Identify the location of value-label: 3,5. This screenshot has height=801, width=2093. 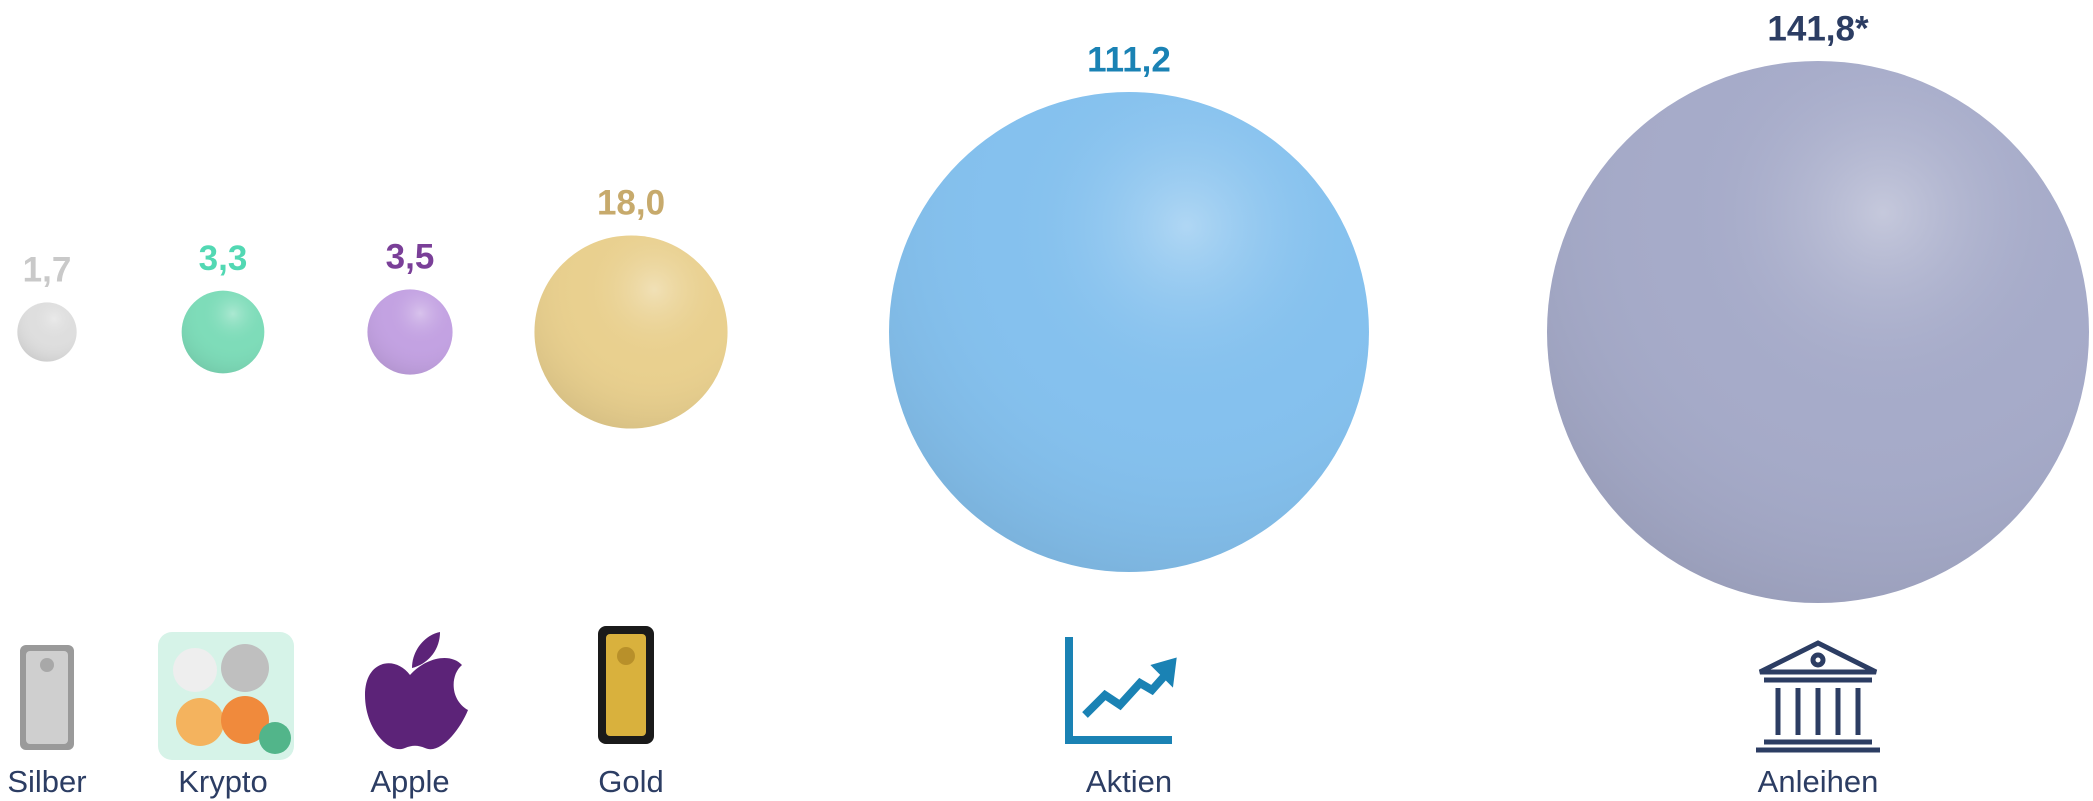
(410, 257).